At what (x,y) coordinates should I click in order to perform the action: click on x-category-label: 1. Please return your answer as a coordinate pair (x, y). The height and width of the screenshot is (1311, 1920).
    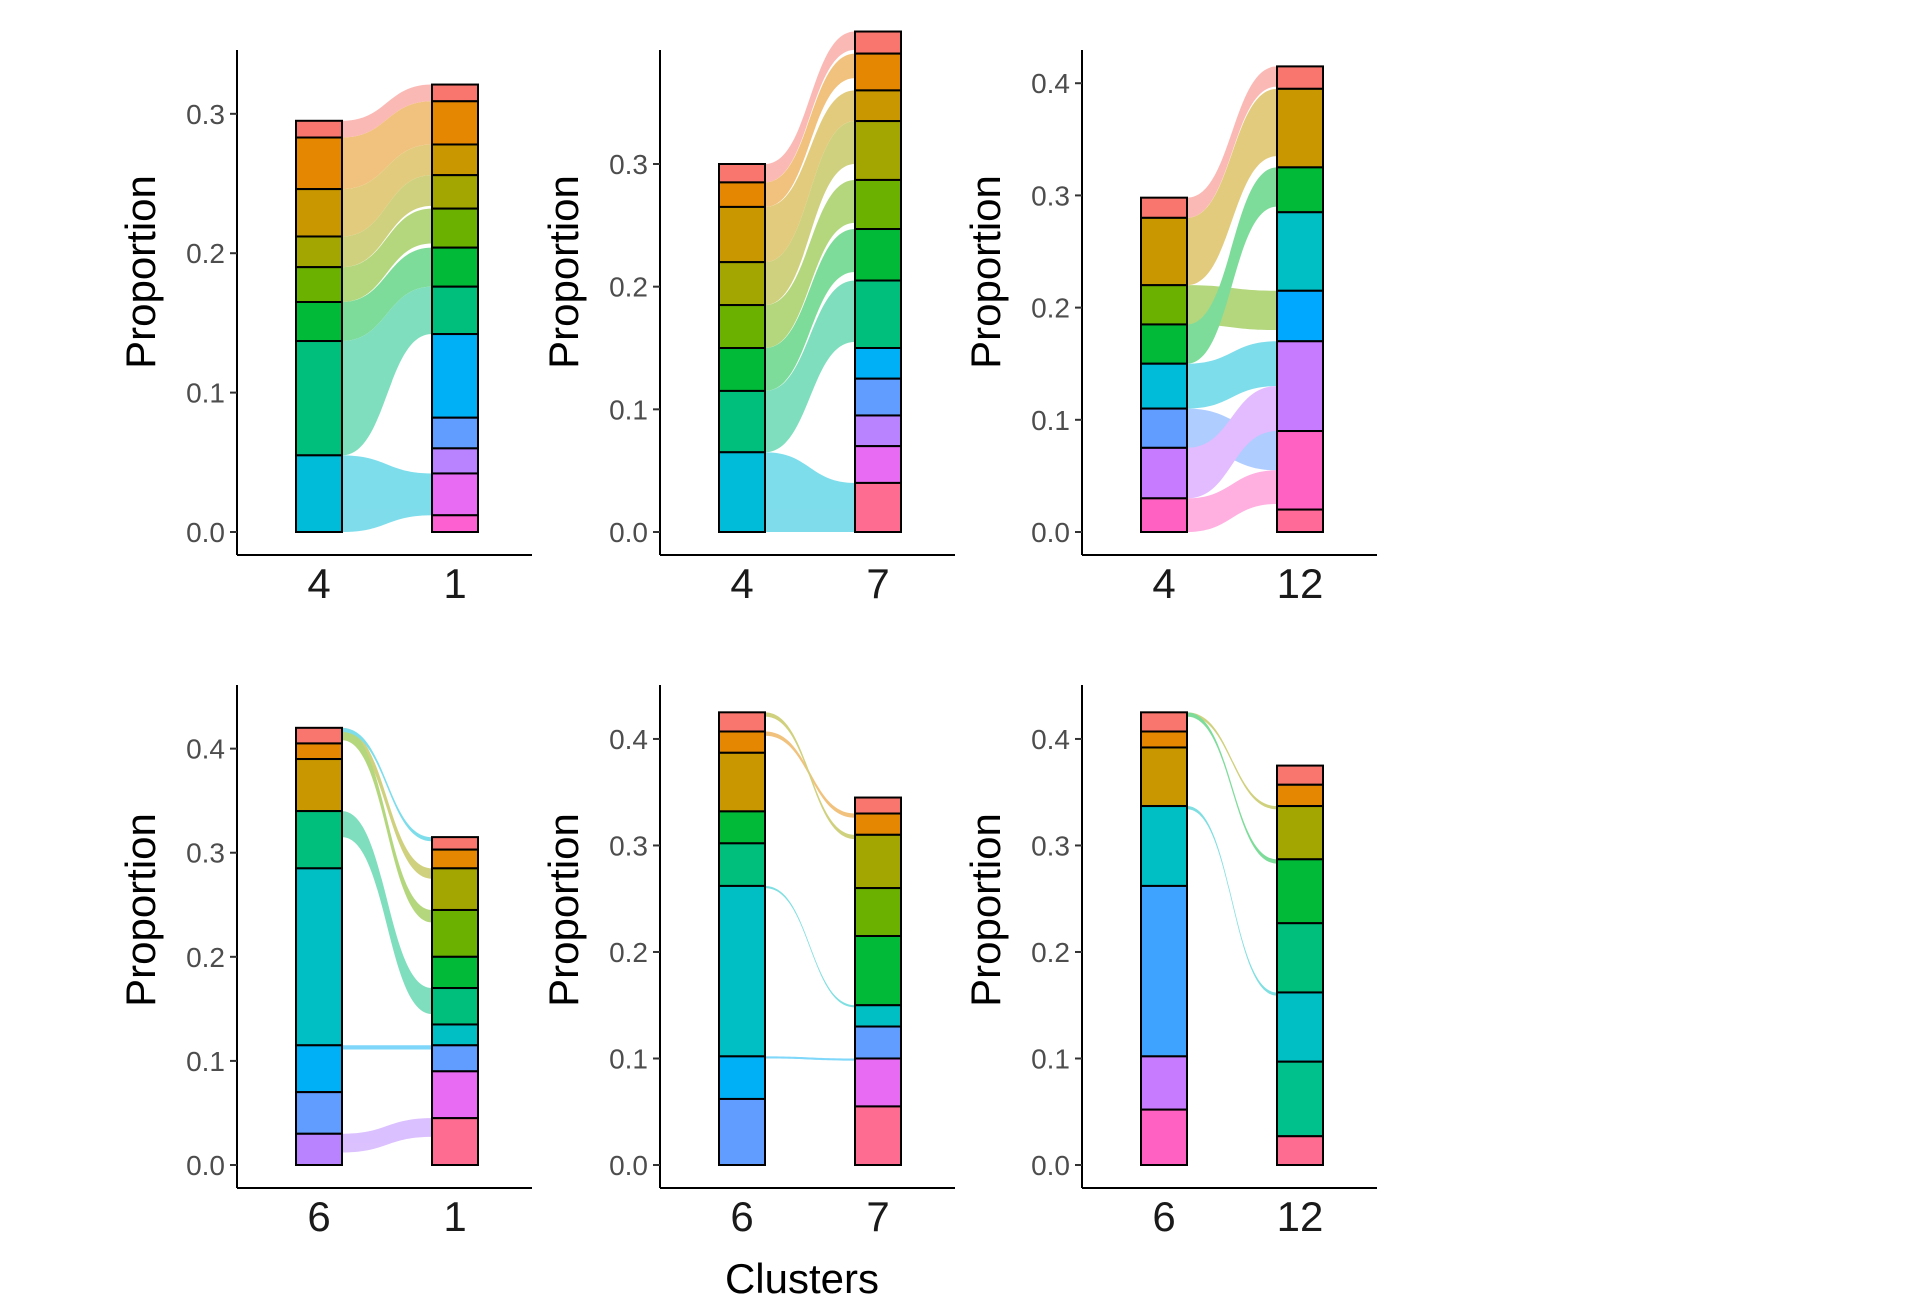
    Looking at the image, I should click on (454, 1216).